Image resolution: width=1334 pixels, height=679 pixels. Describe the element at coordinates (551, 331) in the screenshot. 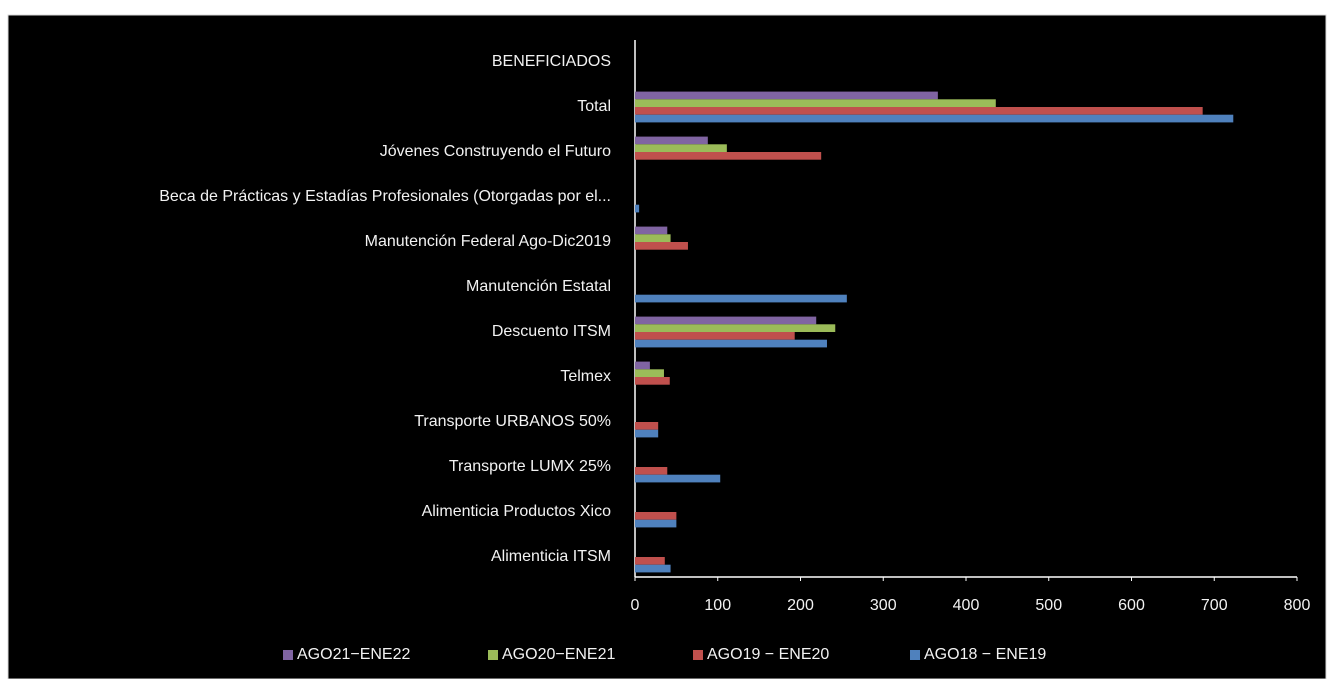

I see `y-tick-label: Descuento ITSM` at that location.